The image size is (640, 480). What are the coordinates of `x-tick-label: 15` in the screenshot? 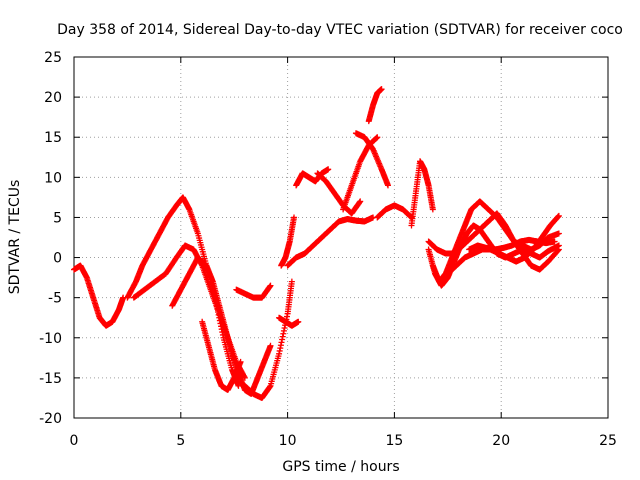 It's located at (394, 441).